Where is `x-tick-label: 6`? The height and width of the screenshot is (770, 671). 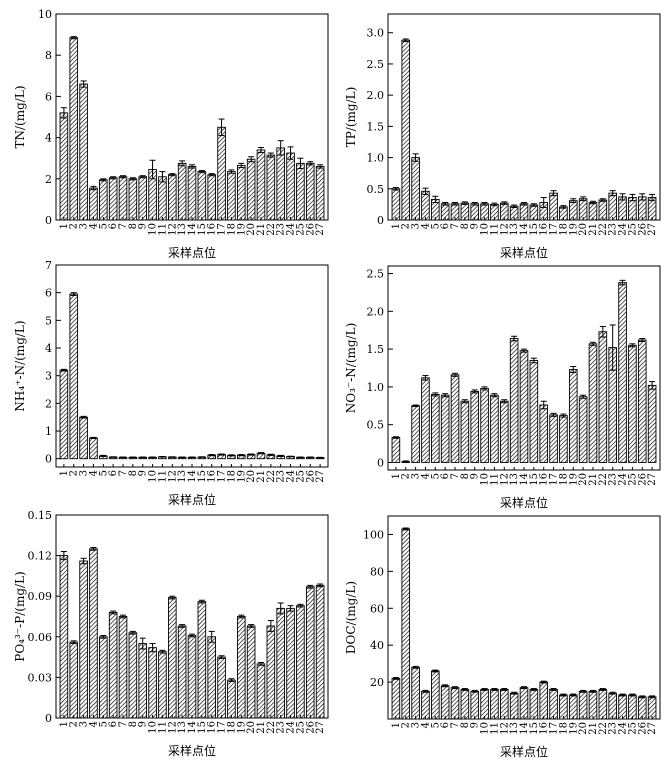
x-tick-label: 6 is located at coordinates (445, 725).